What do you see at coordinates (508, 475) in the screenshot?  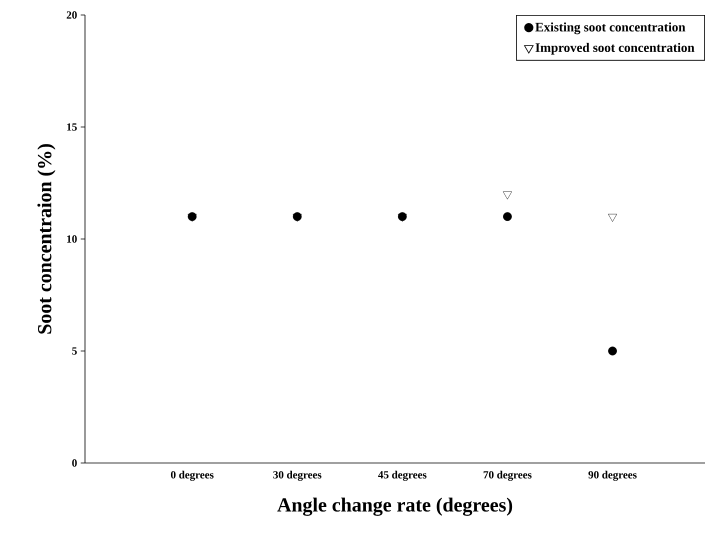 I see `x-tick-label: 70 degrees` at bounding box center [508, 475].